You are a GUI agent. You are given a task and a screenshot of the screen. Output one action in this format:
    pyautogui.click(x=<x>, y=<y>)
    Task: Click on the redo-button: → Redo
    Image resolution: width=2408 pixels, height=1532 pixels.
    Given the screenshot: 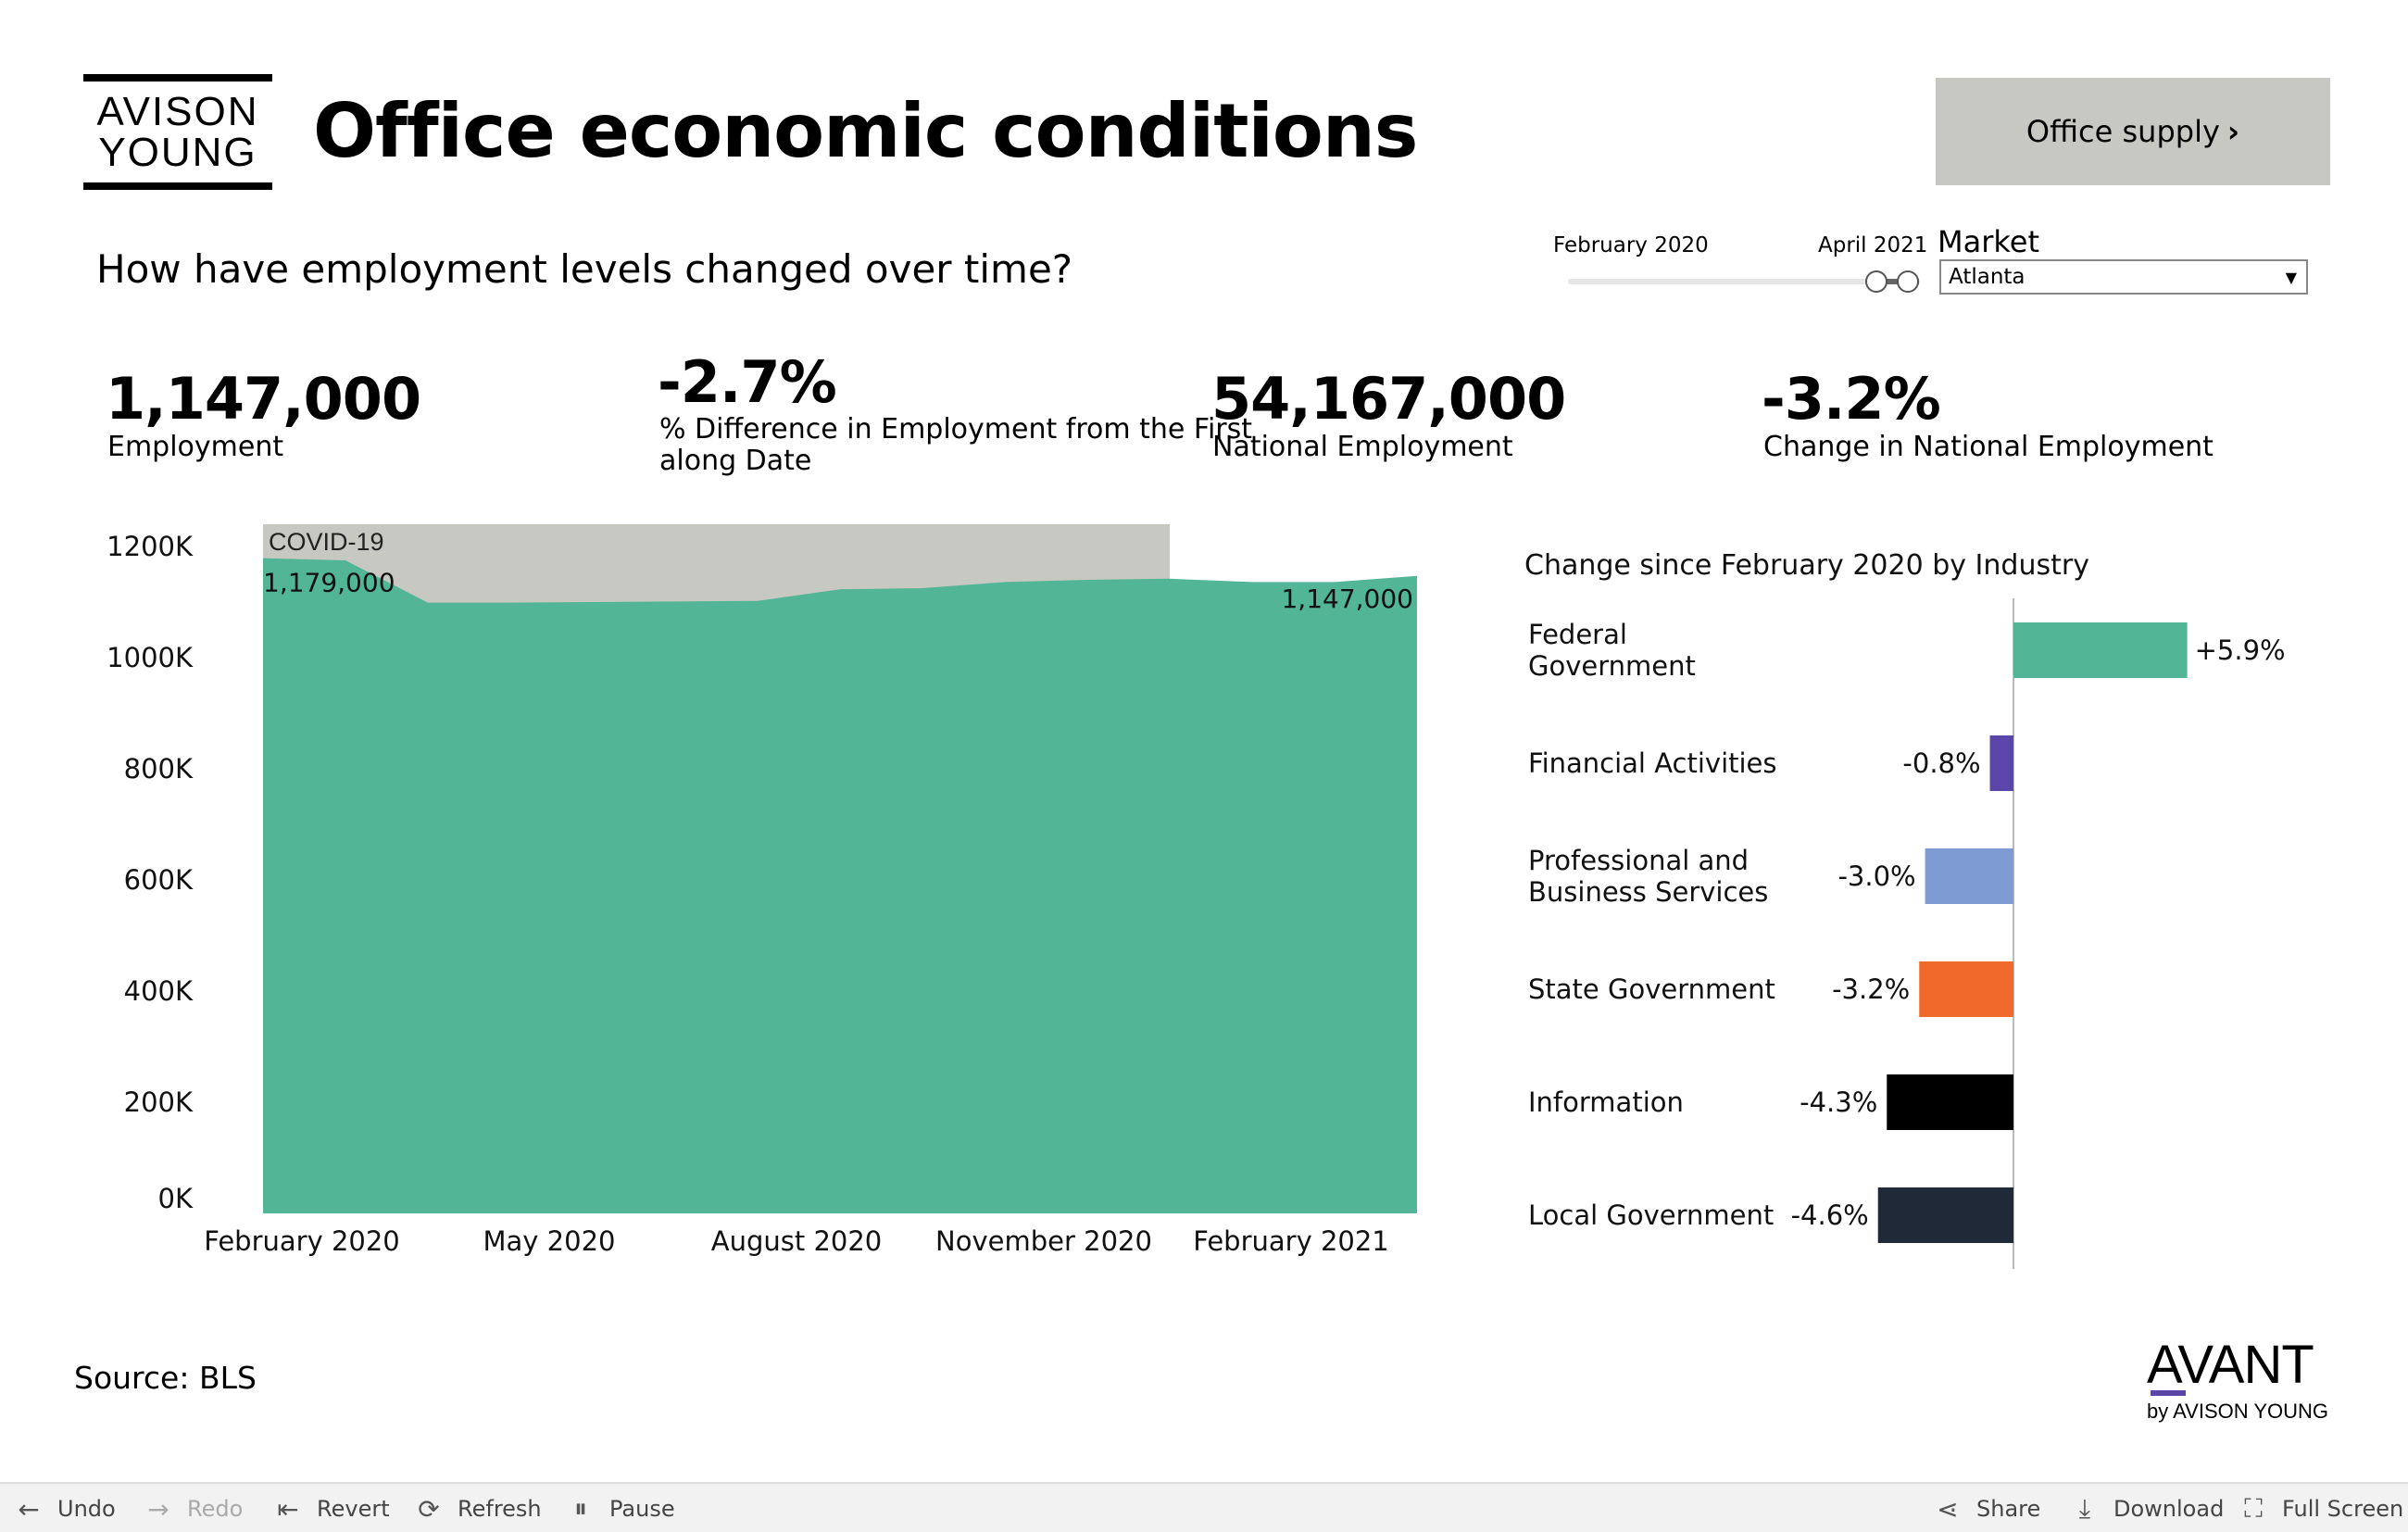 What is the action you would take?
    pyautogui.click(x=193, y=1508)
    